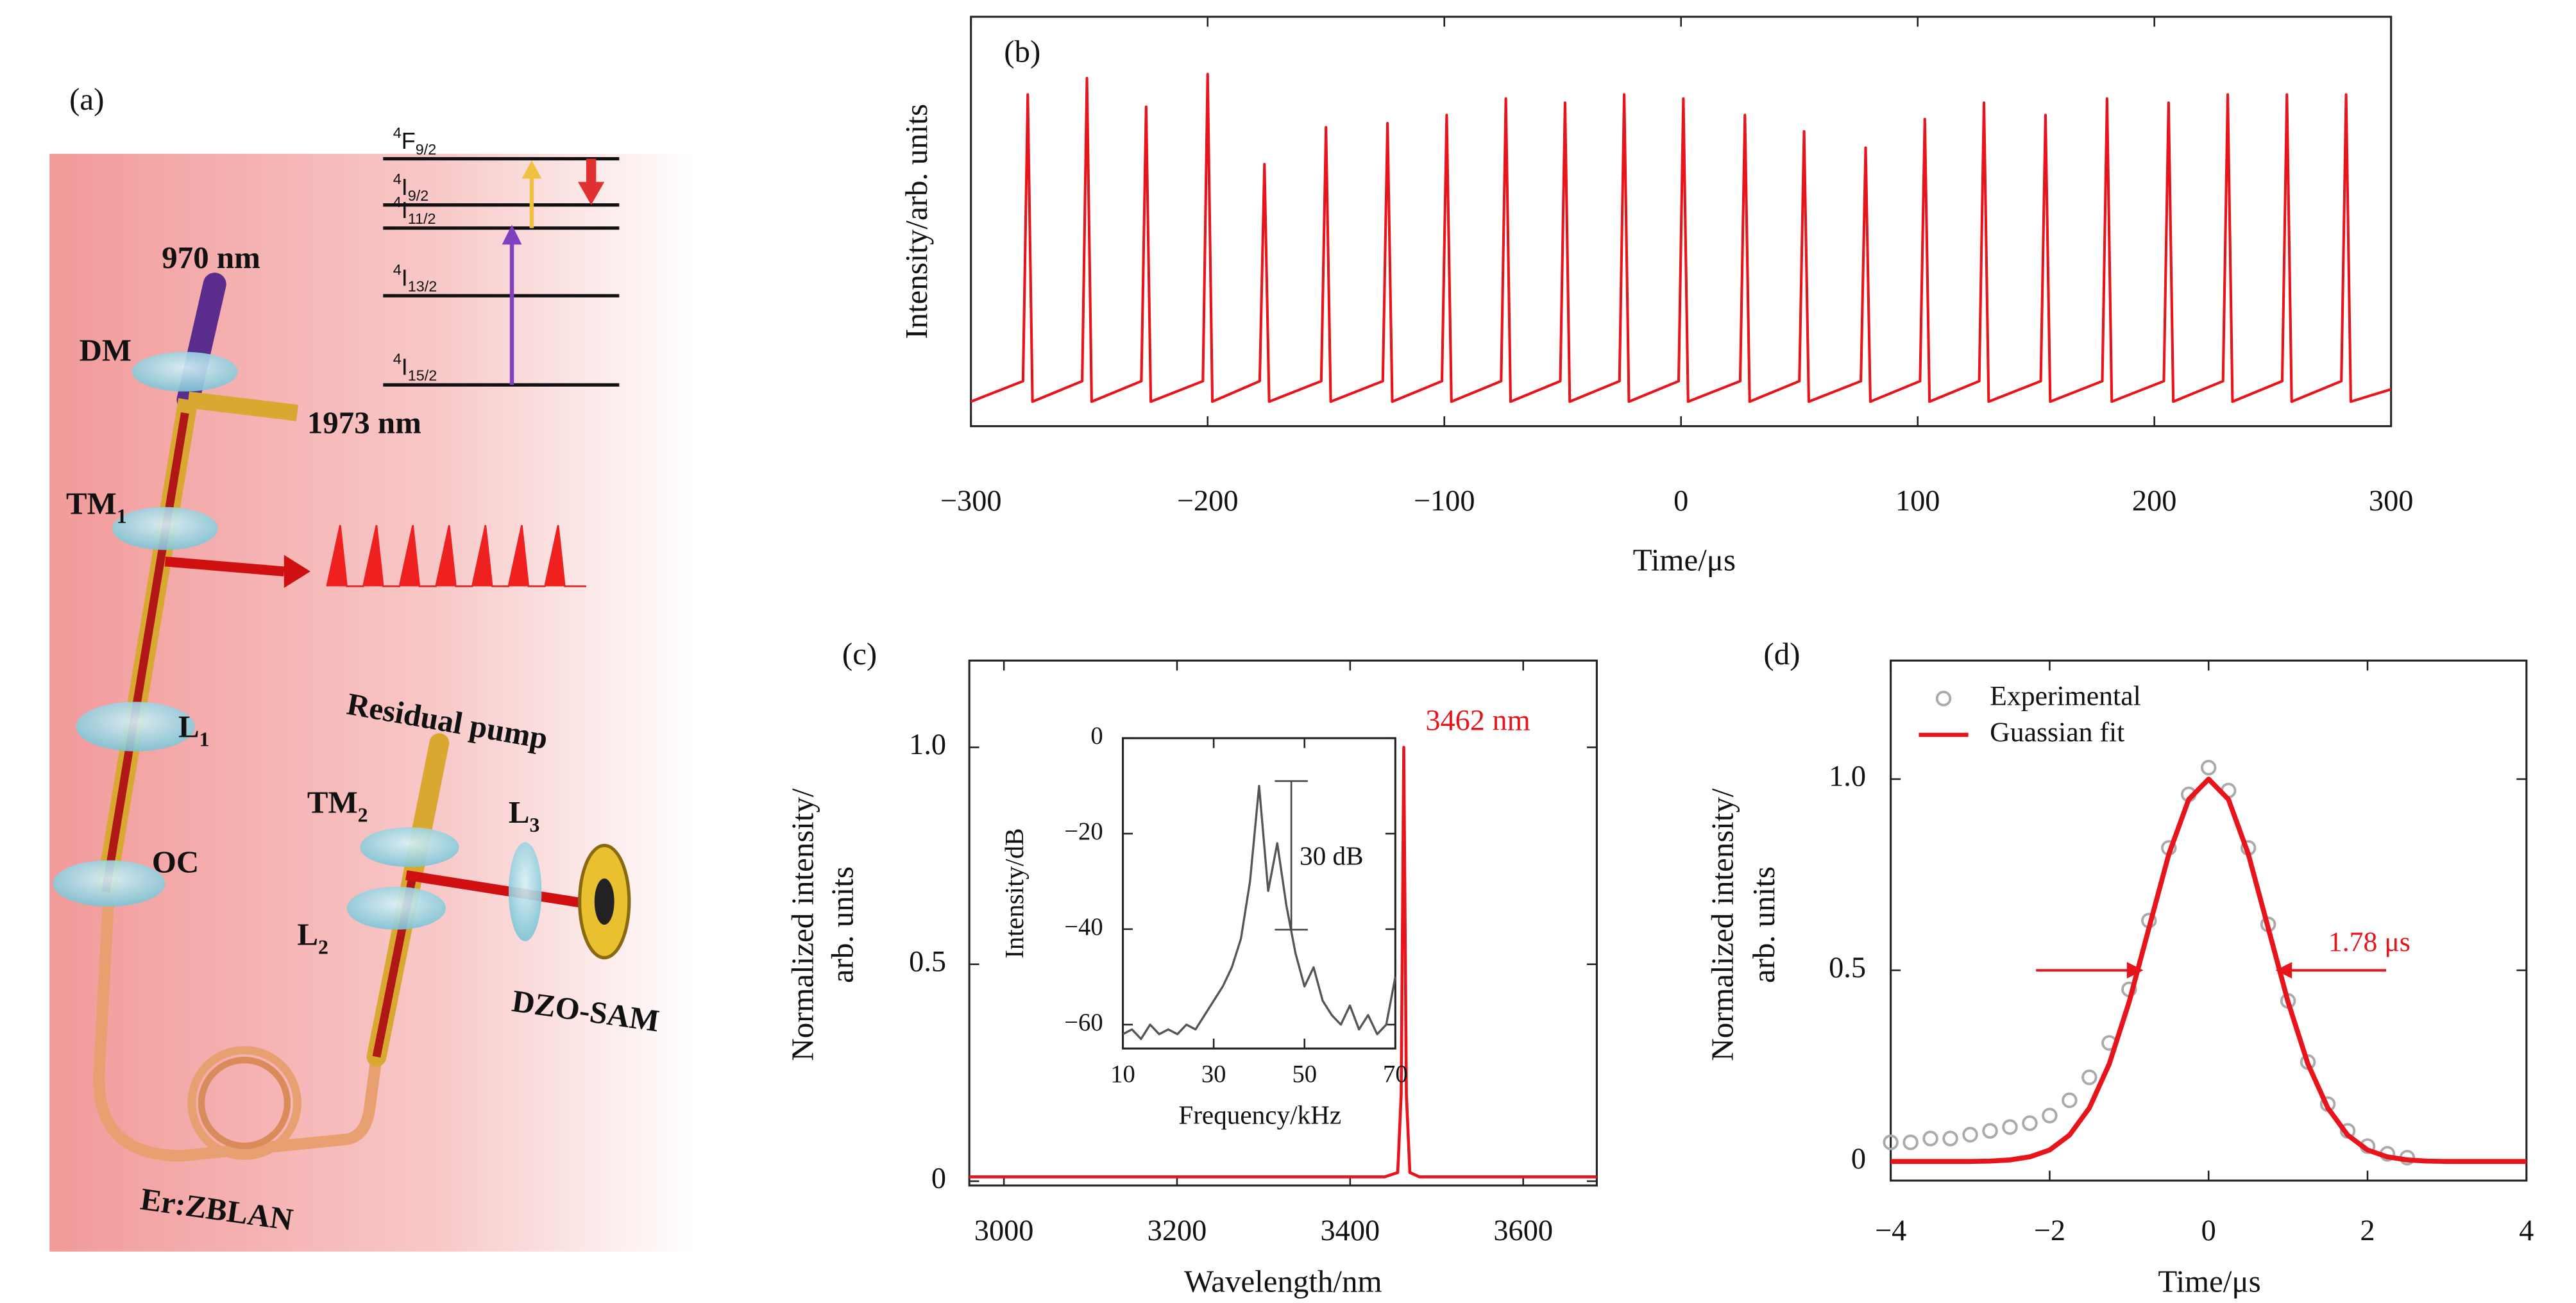 Image resolution: width=2576 pixels, height=1303 pixels. I want to click on label: 4I15/2, so click(415, 367).